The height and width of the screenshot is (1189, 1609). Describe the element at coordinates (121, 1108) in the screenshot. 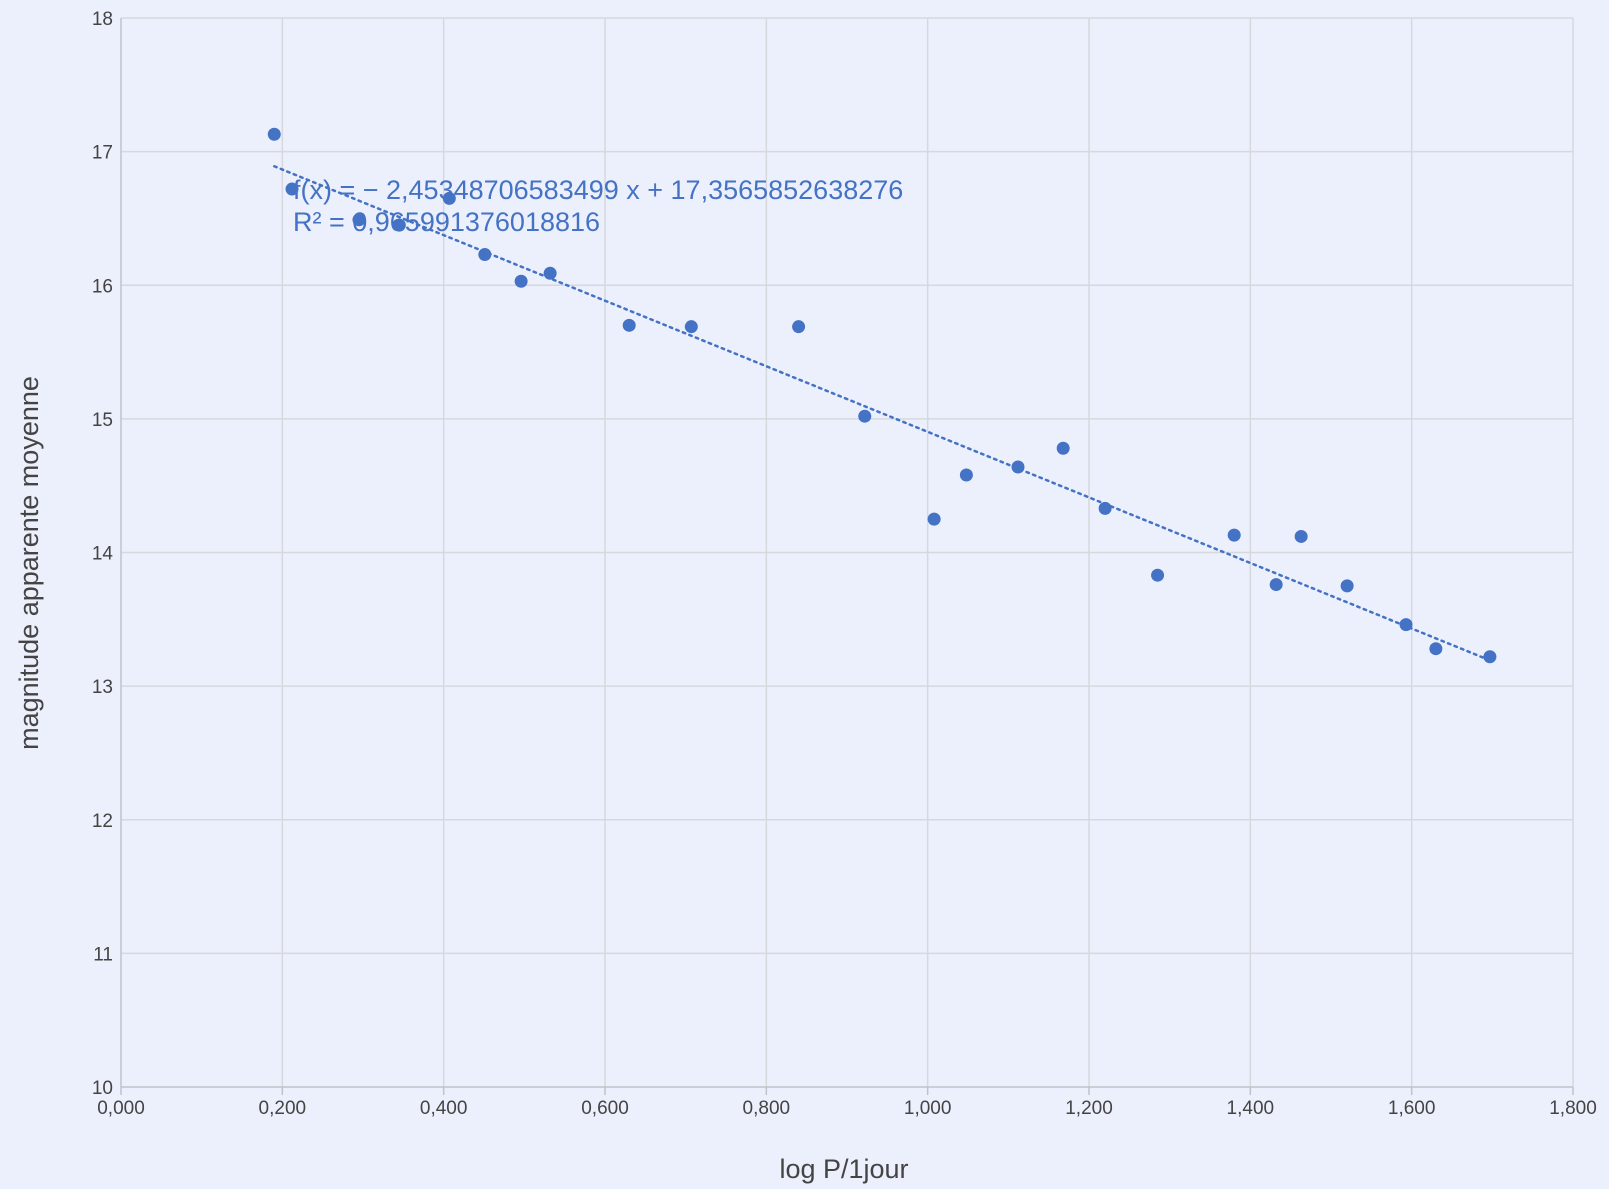

I see `x-tick-label: 0,000` at that location.